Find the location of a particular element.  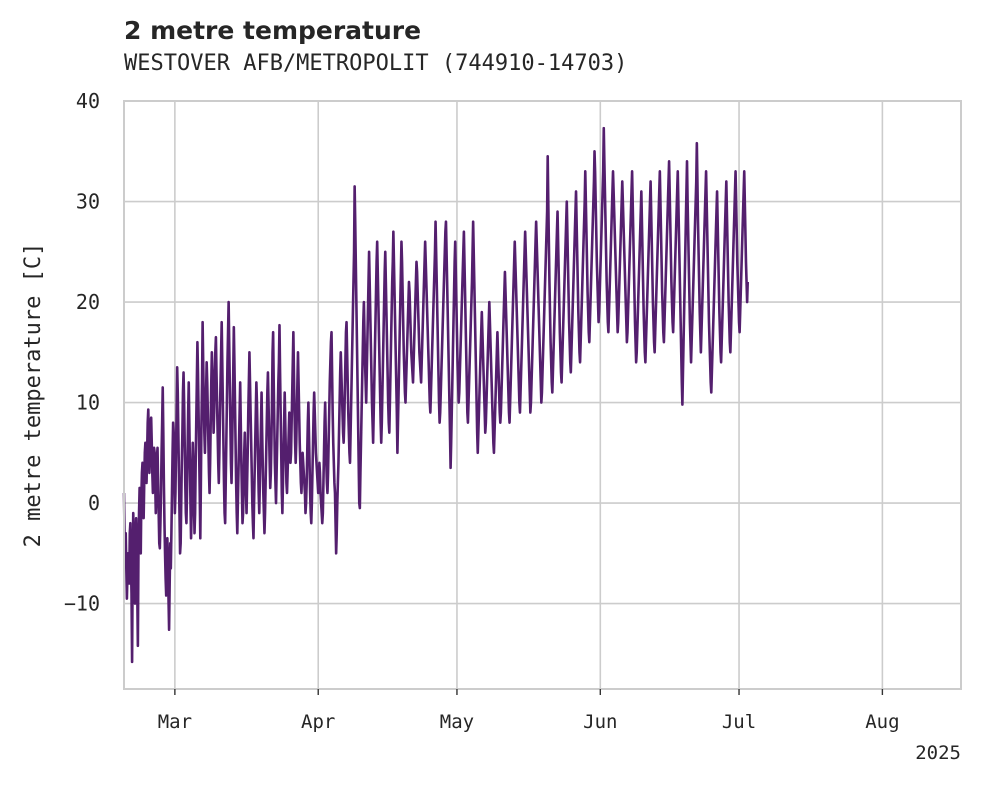

x-tick-label: May is located at coordinates (457, 722).